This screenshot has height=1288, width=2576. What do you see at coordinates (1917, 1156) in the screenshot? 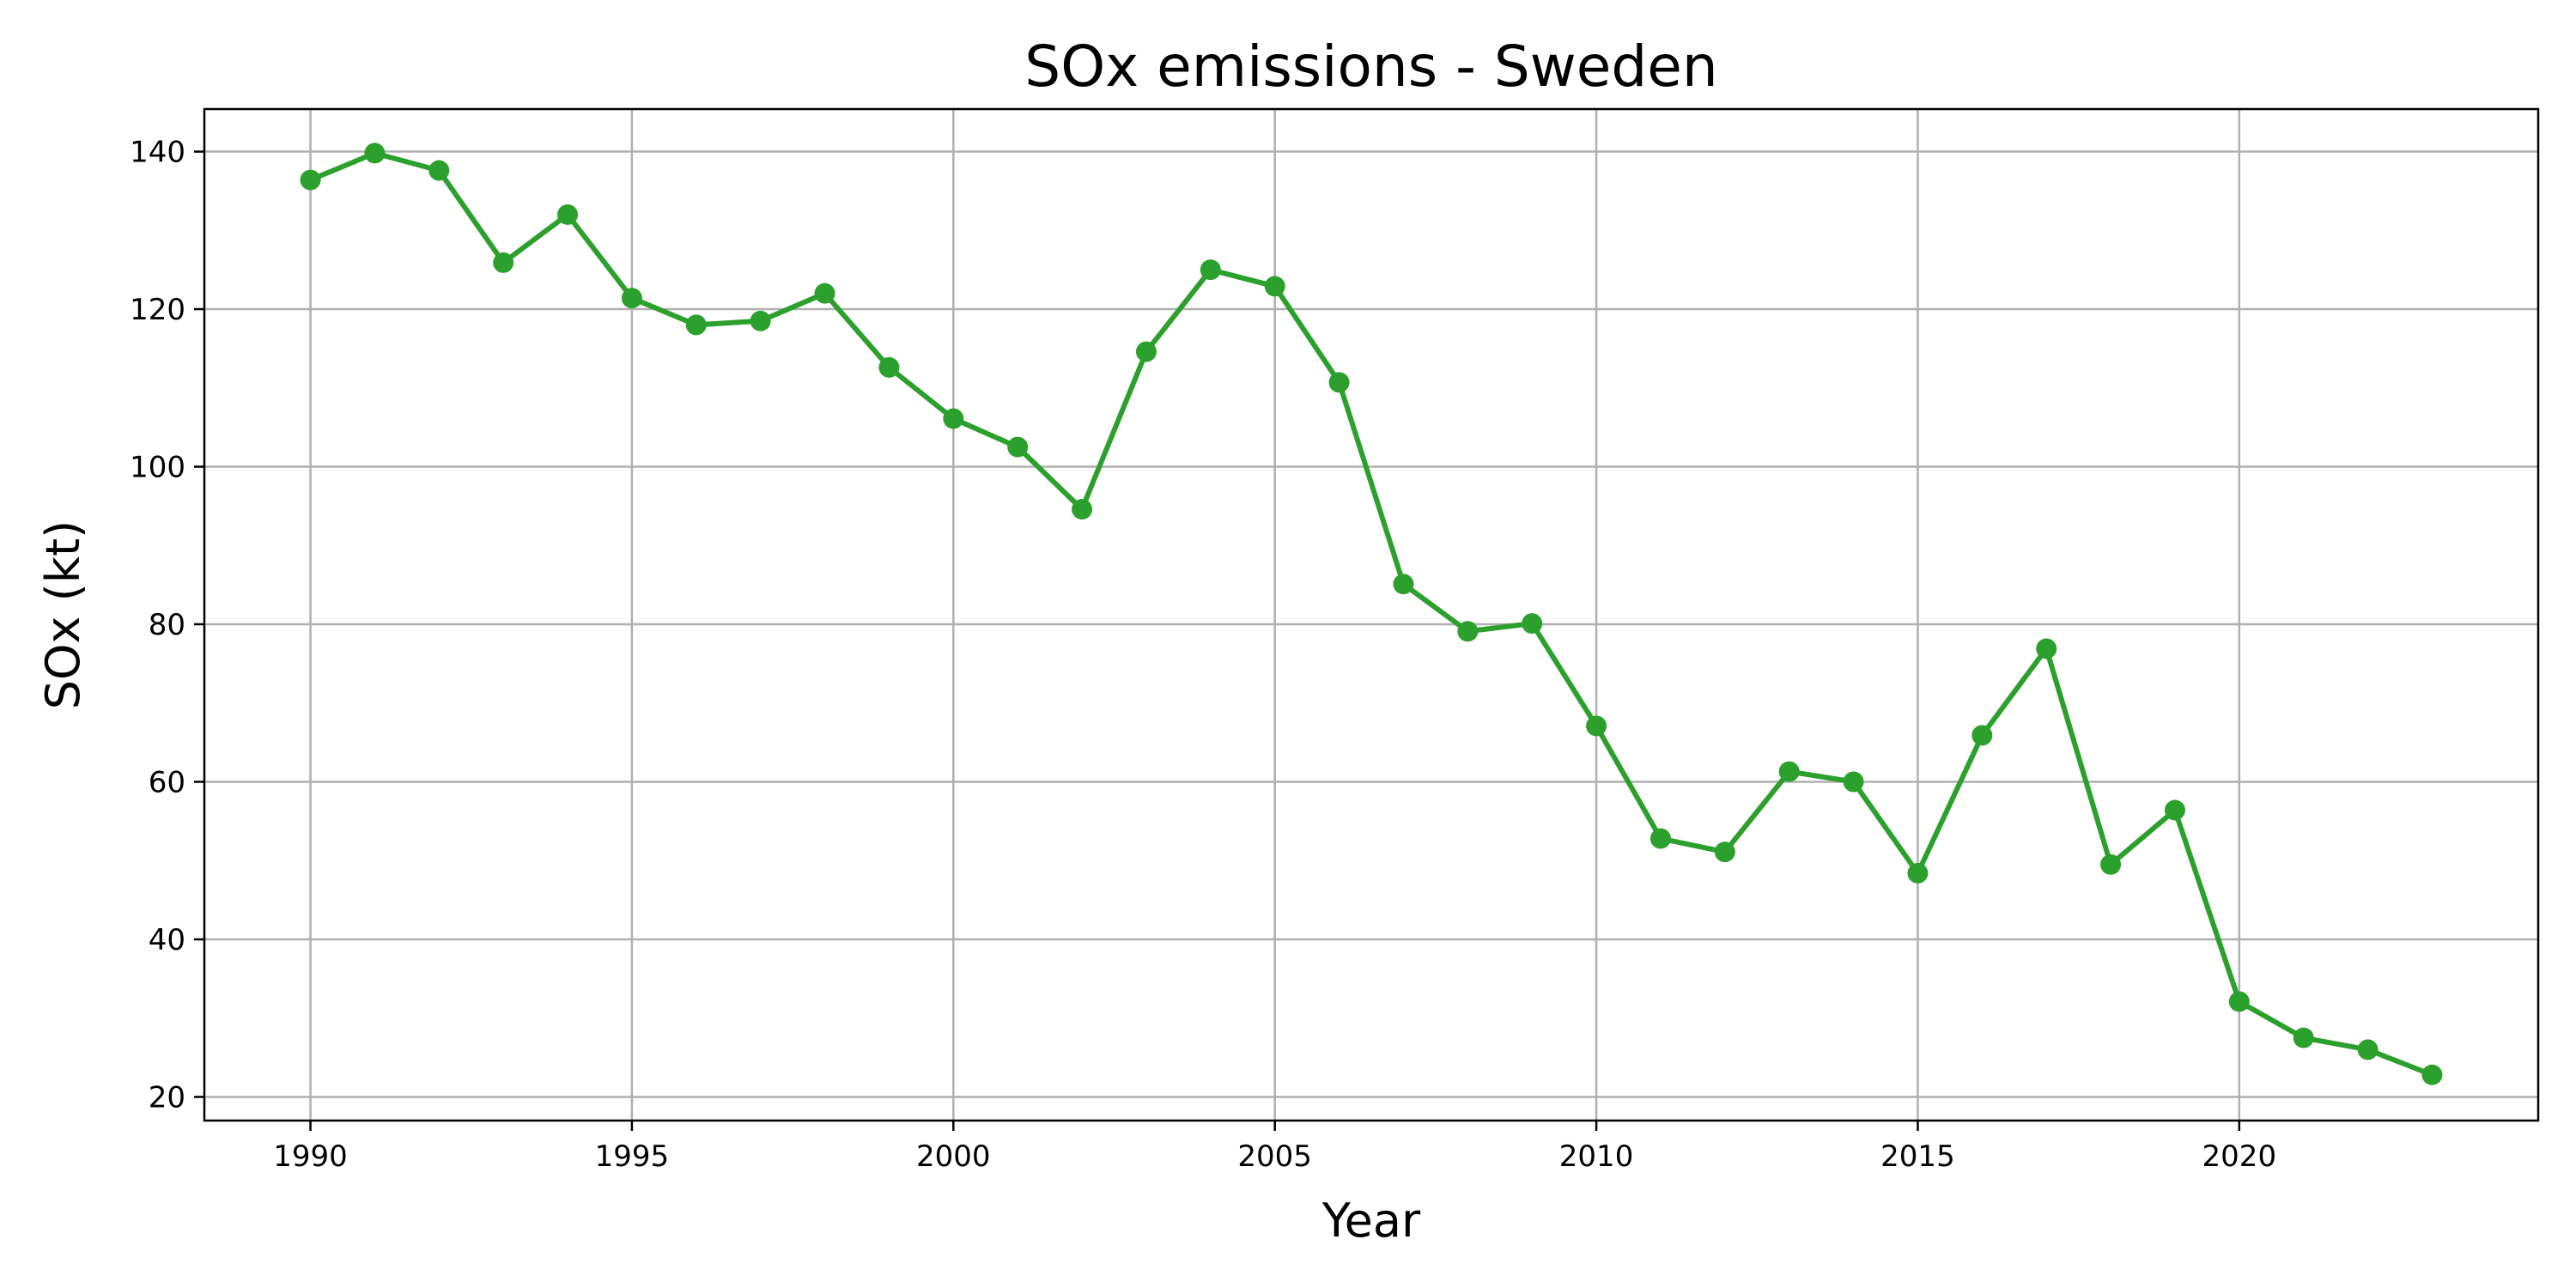
I see `x-tick-label: 2015` at bounding box center [1917, 1156].